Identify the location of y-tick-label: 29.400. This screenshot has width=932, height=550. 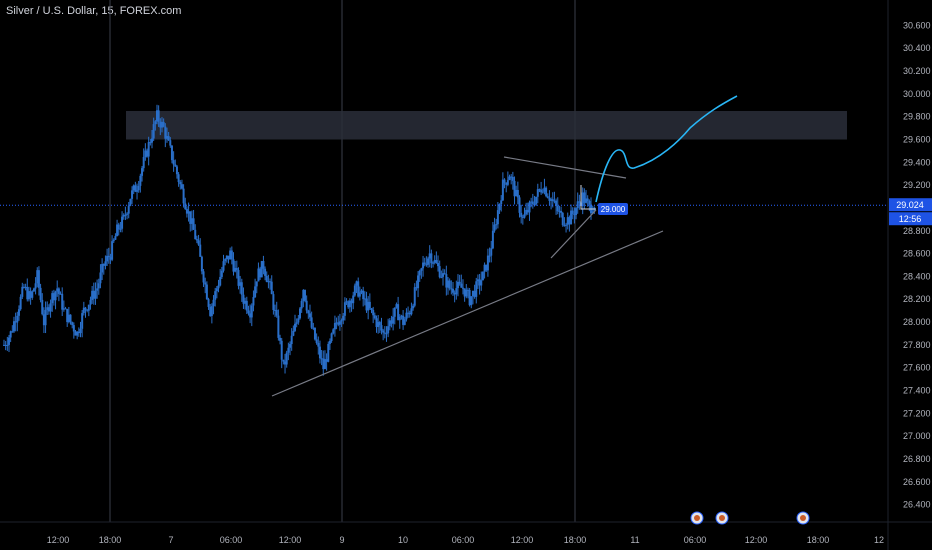
(917, 162).